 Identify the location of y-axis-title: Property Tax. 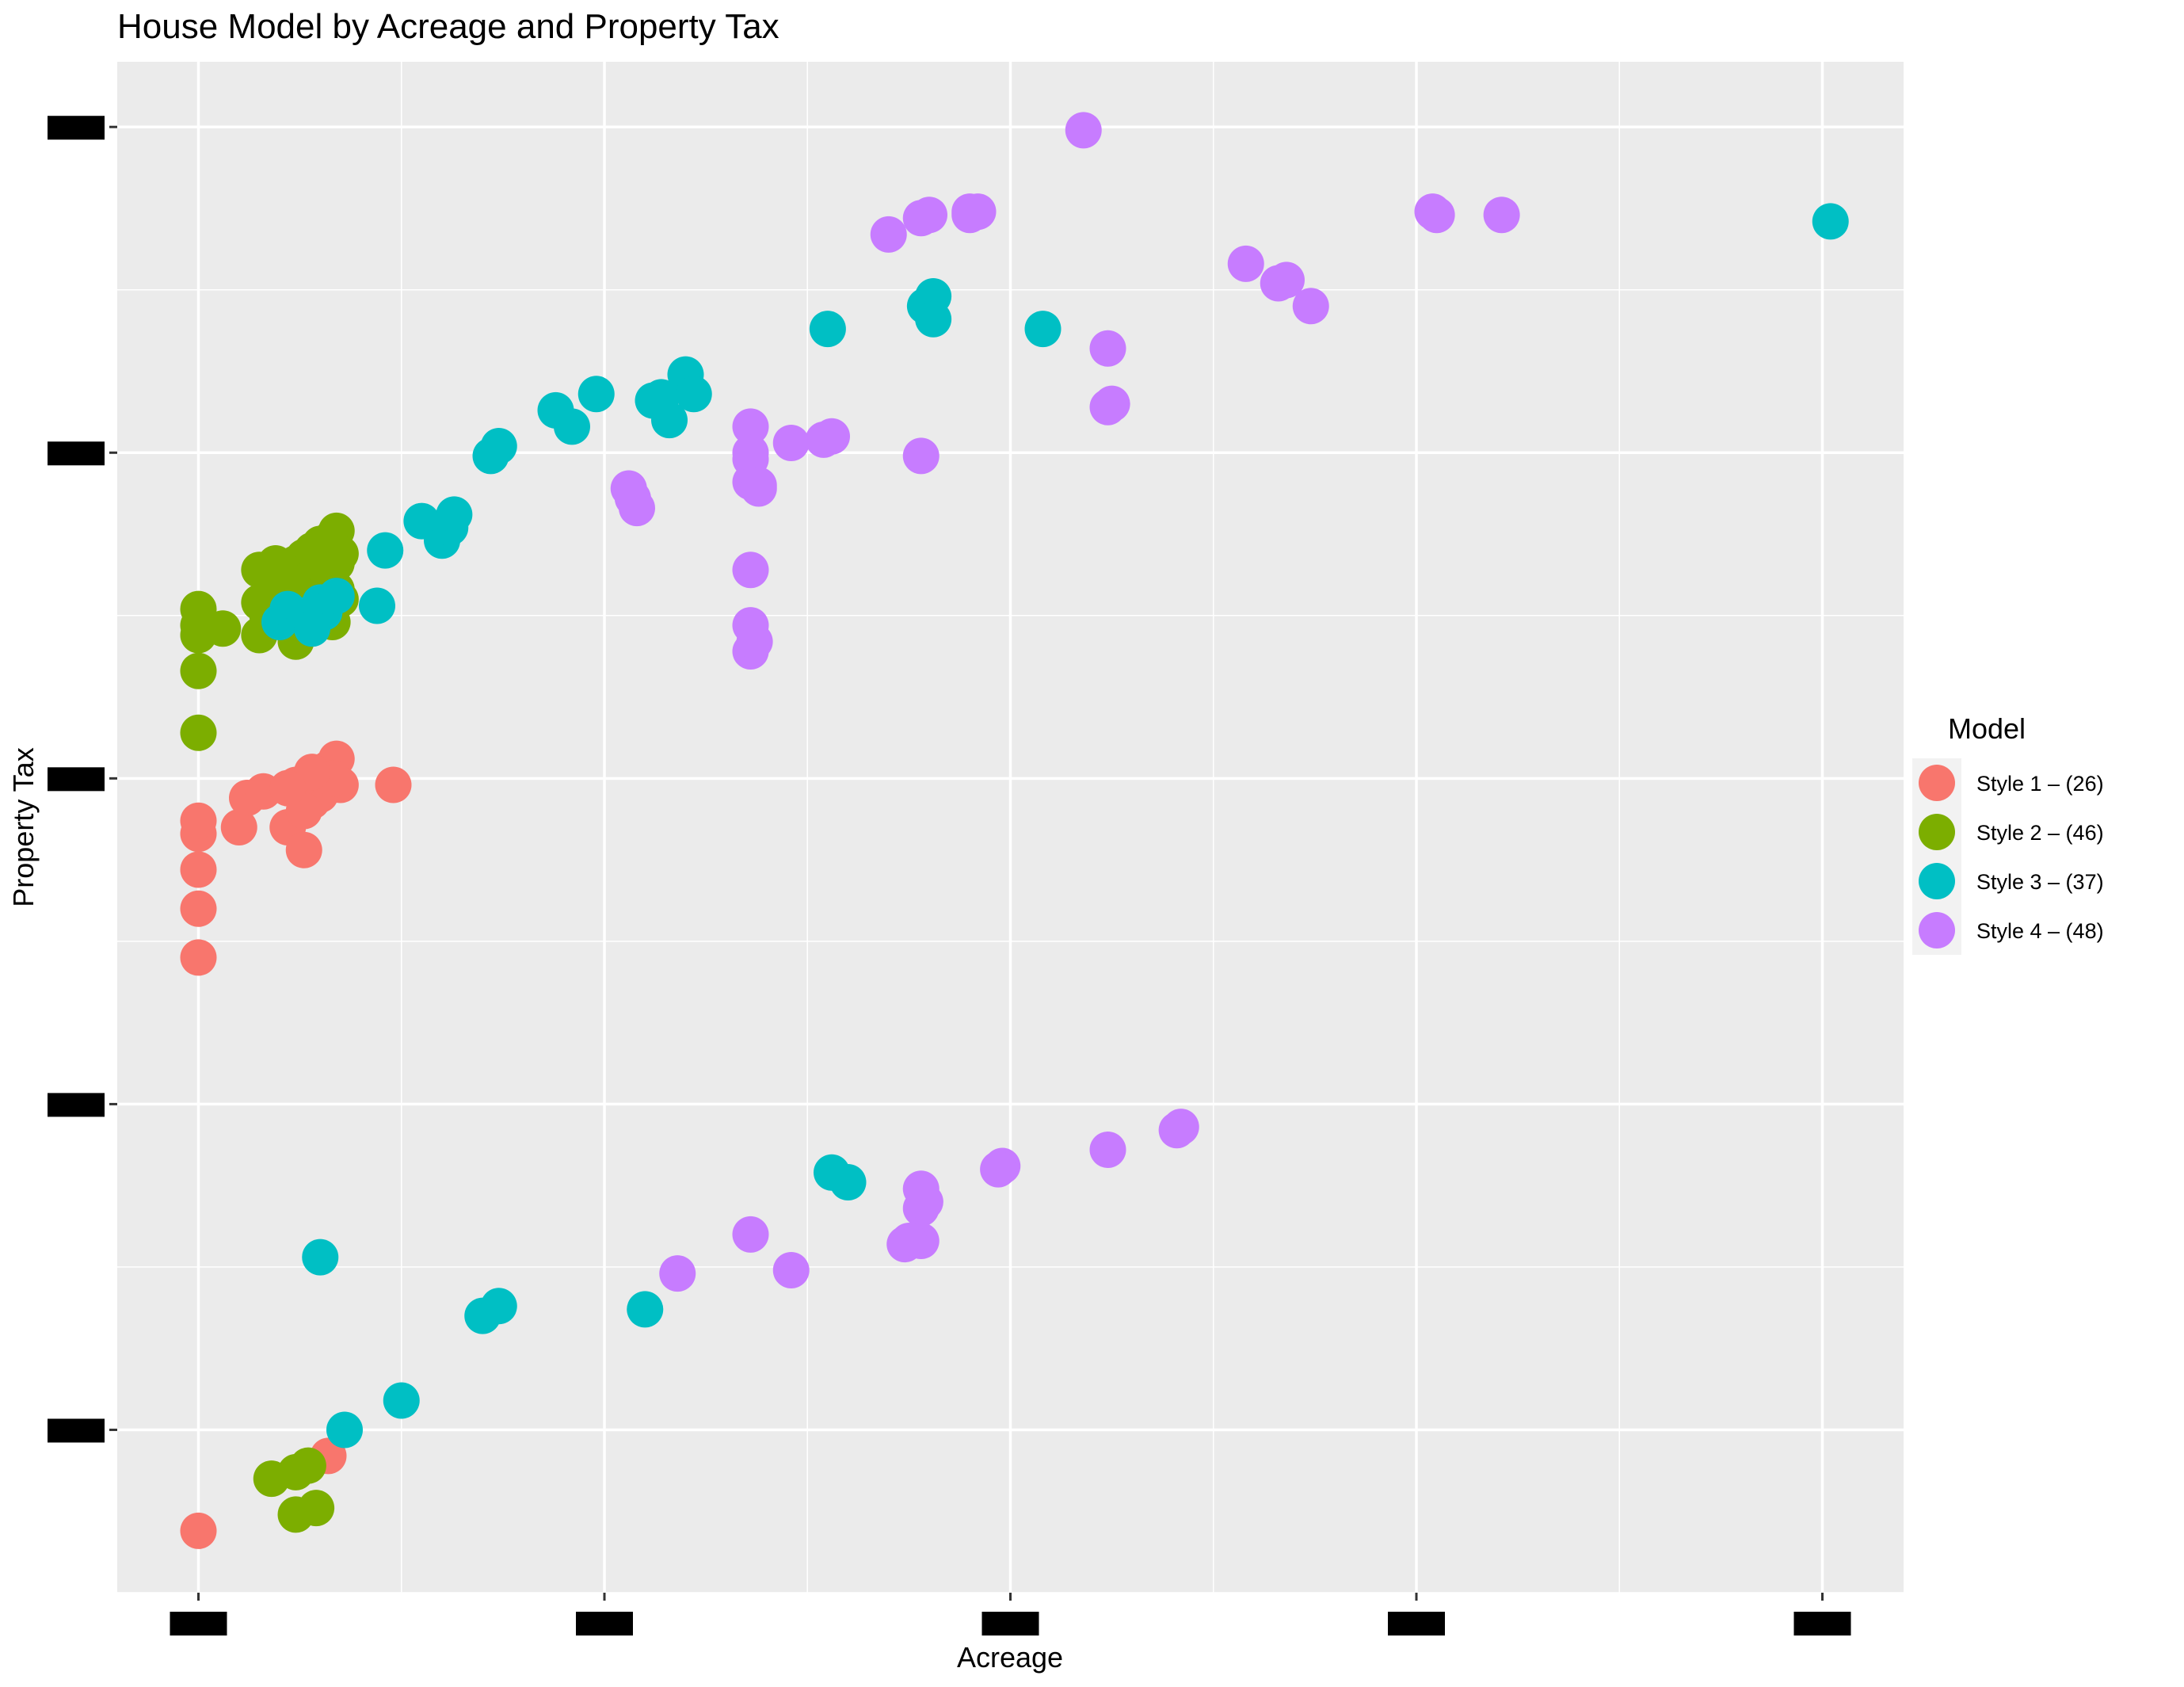
(23, 826).